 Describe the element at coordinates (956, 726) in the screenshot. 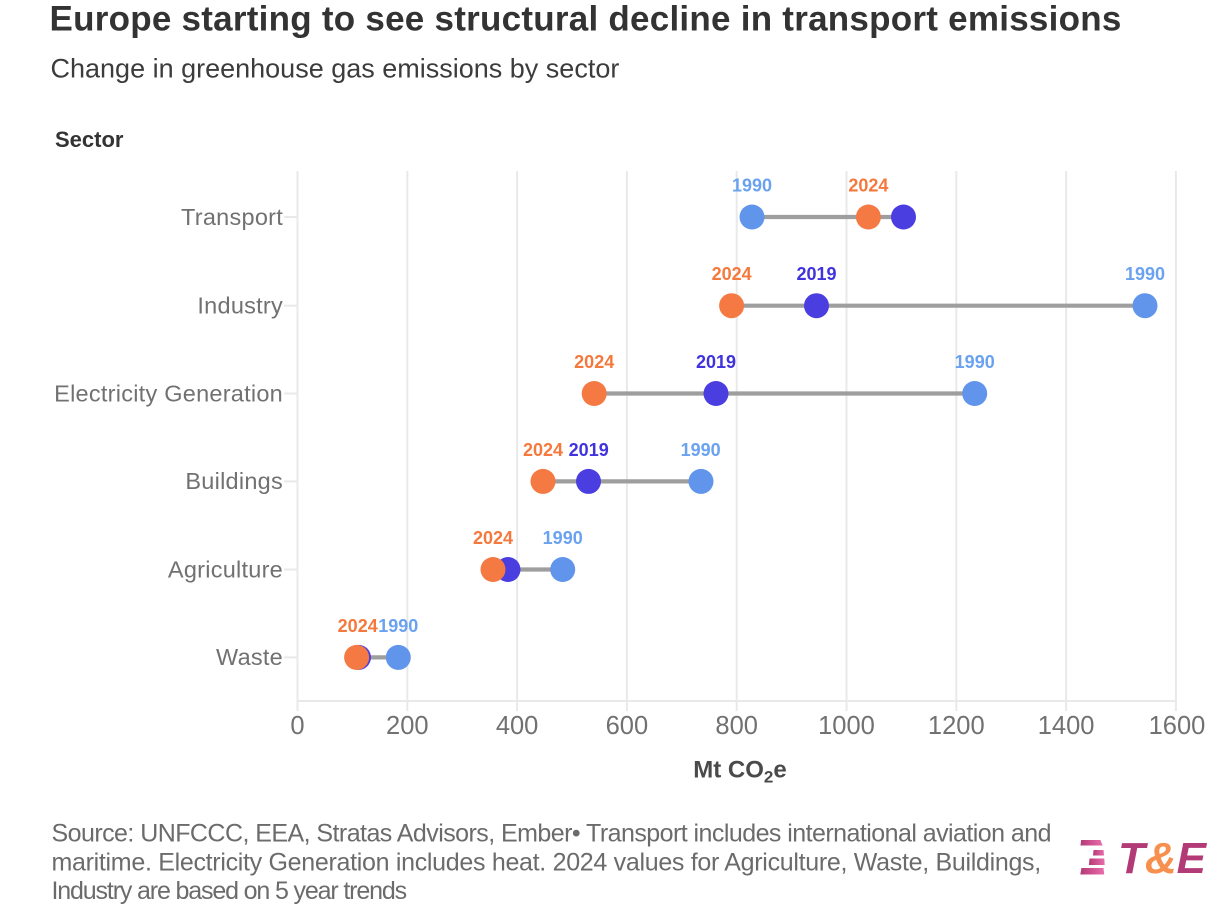

I see `svg-text: 1200` at that location.